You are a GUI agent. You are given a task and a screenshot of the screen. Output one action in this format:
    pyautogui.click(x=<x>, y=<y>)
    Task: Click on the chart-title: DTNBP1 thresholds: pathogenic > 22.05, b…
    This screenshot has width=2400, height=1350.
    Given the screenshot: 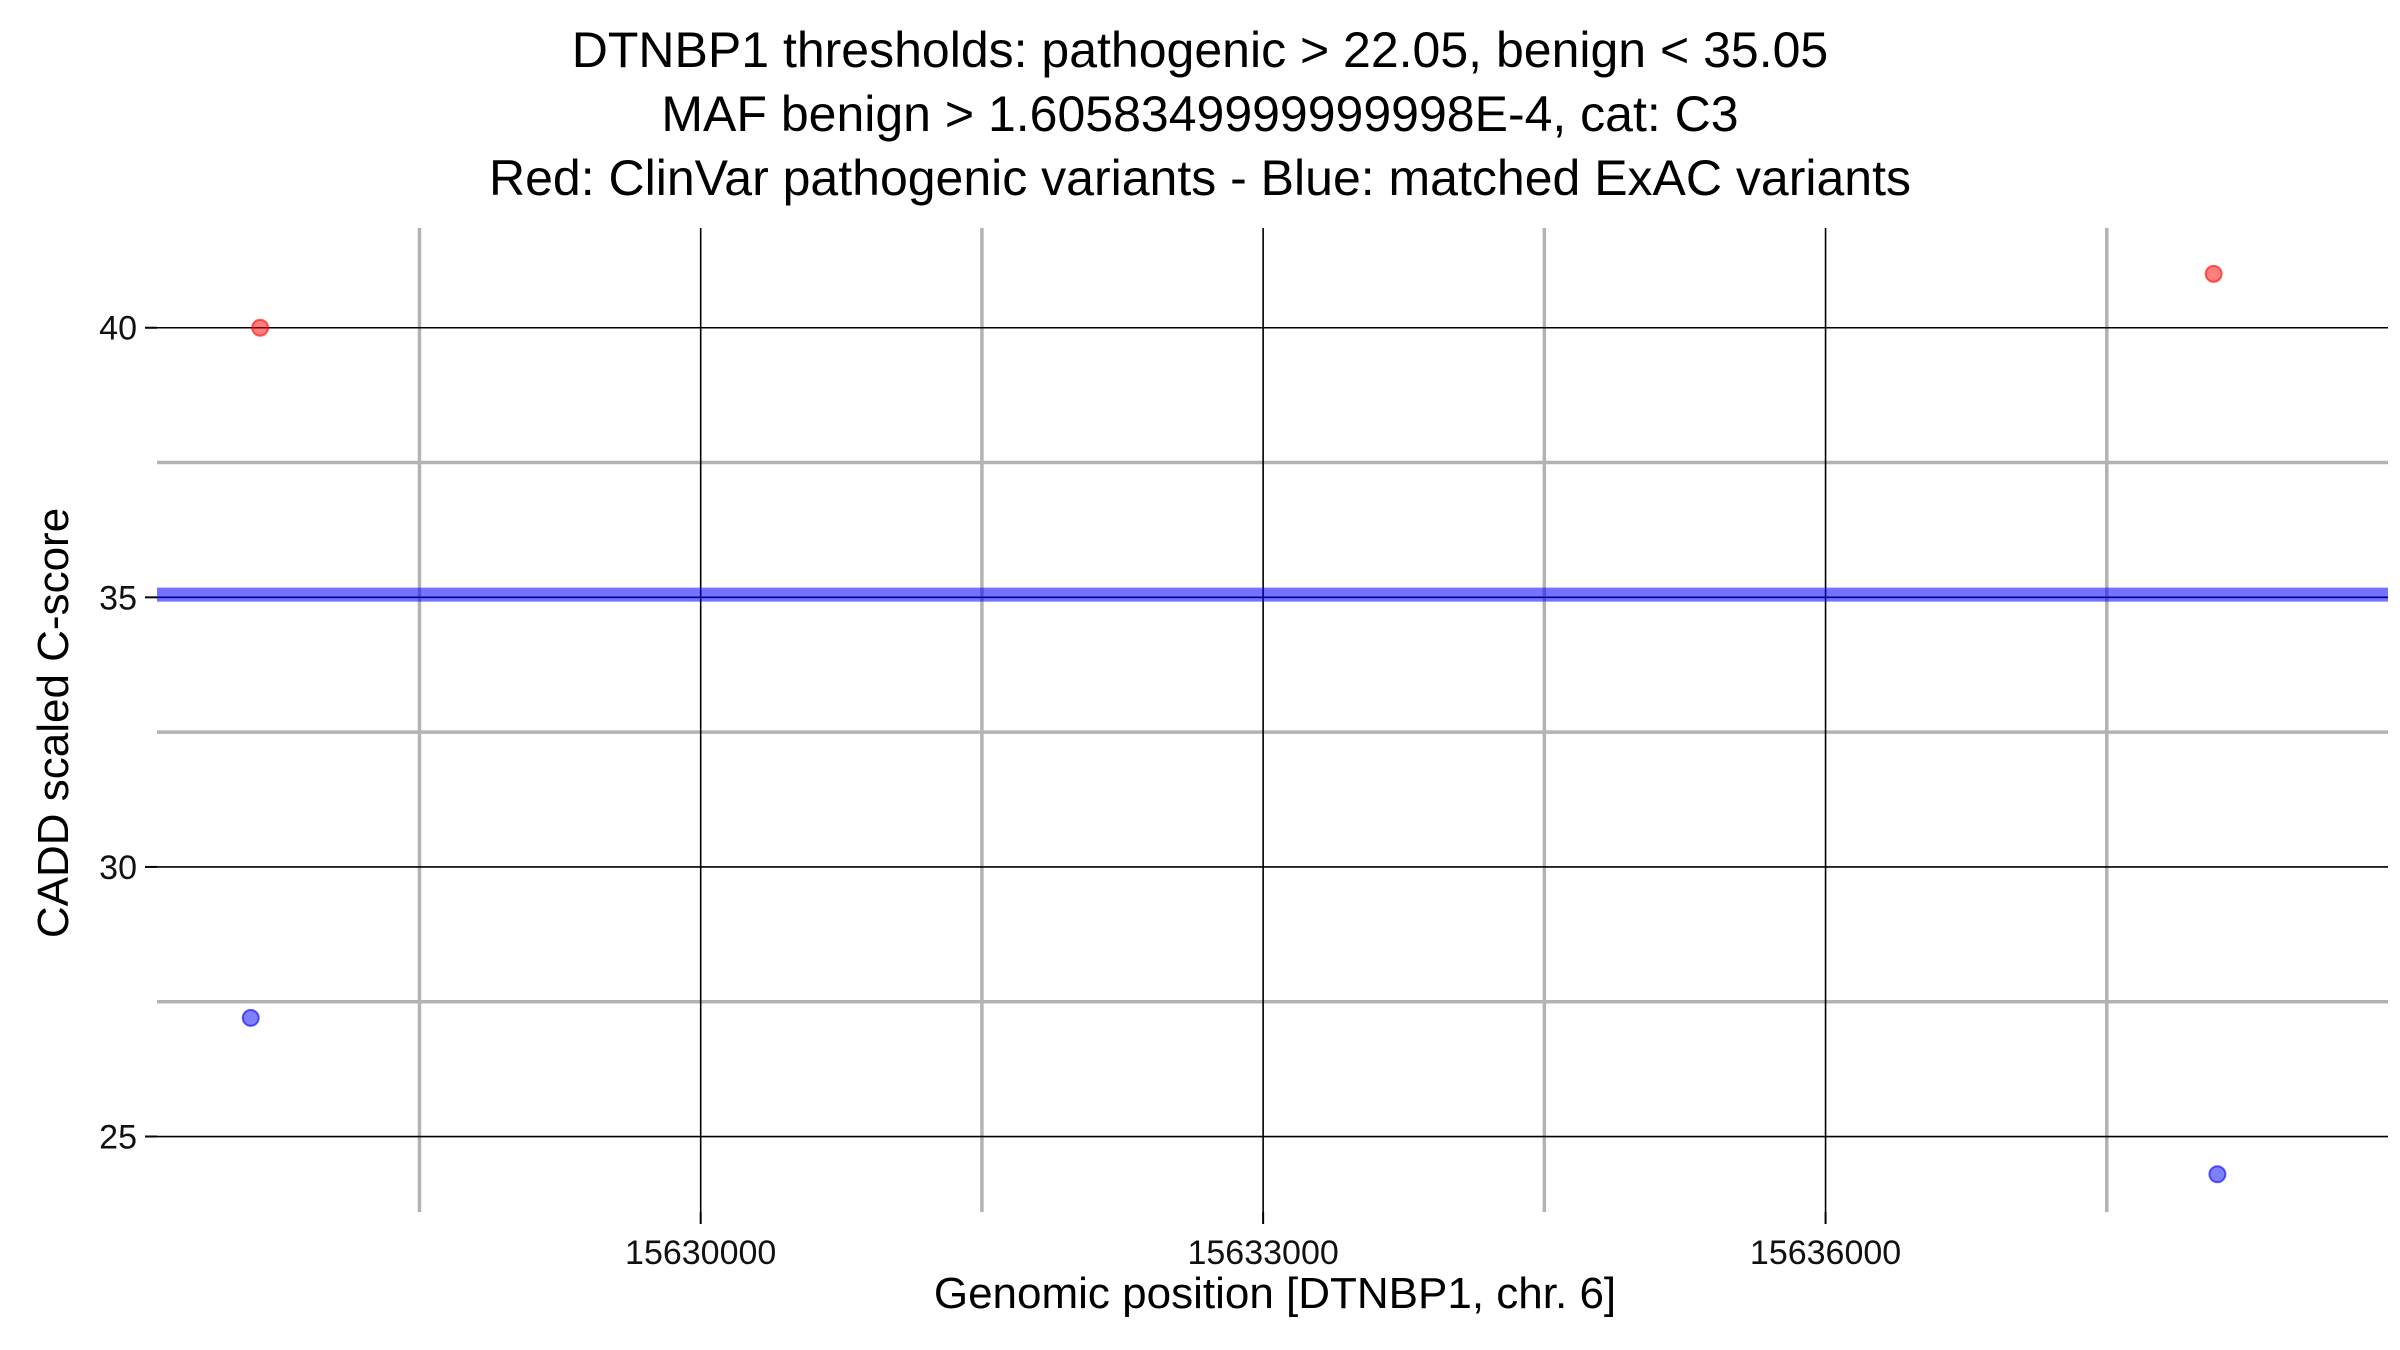 What is the action you would take?
    pyautogui.click(x=1200, y=114)
    